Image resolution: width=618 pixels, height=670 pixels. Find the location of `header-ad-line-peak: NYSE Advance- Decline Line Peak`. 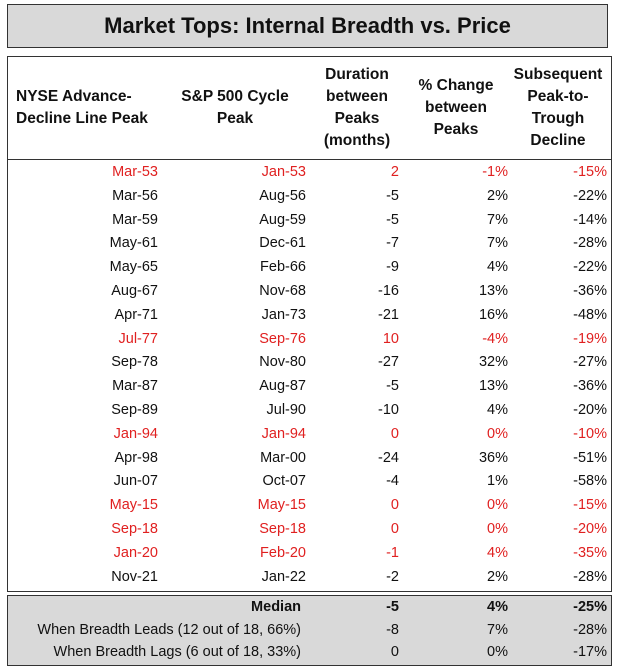

header-ad-line-peak: NYSE Advance- Decline Line Peak is located at coordinates (82, 107).